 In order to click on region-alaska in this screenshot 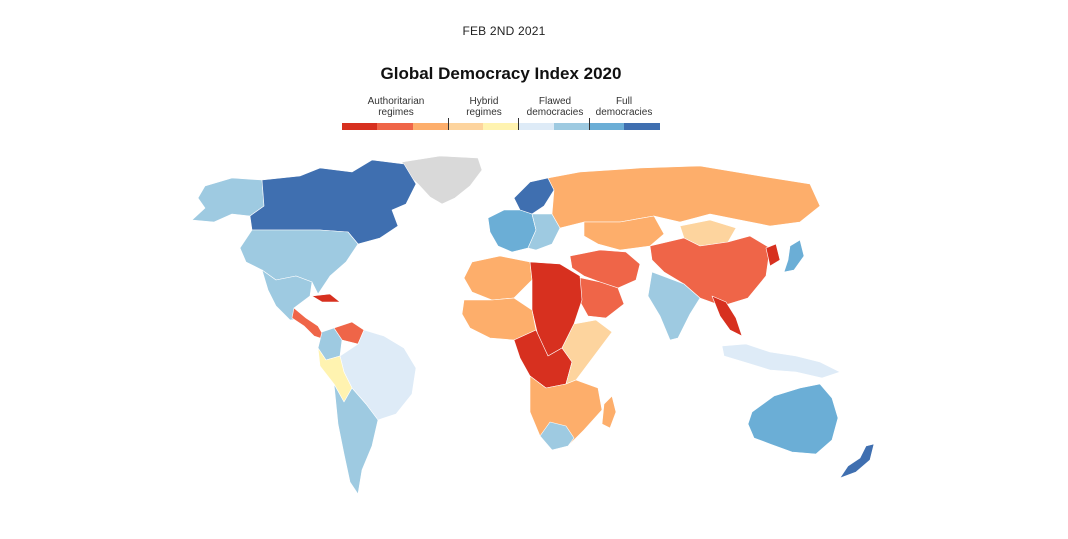, I will do `click(228, 200)`.